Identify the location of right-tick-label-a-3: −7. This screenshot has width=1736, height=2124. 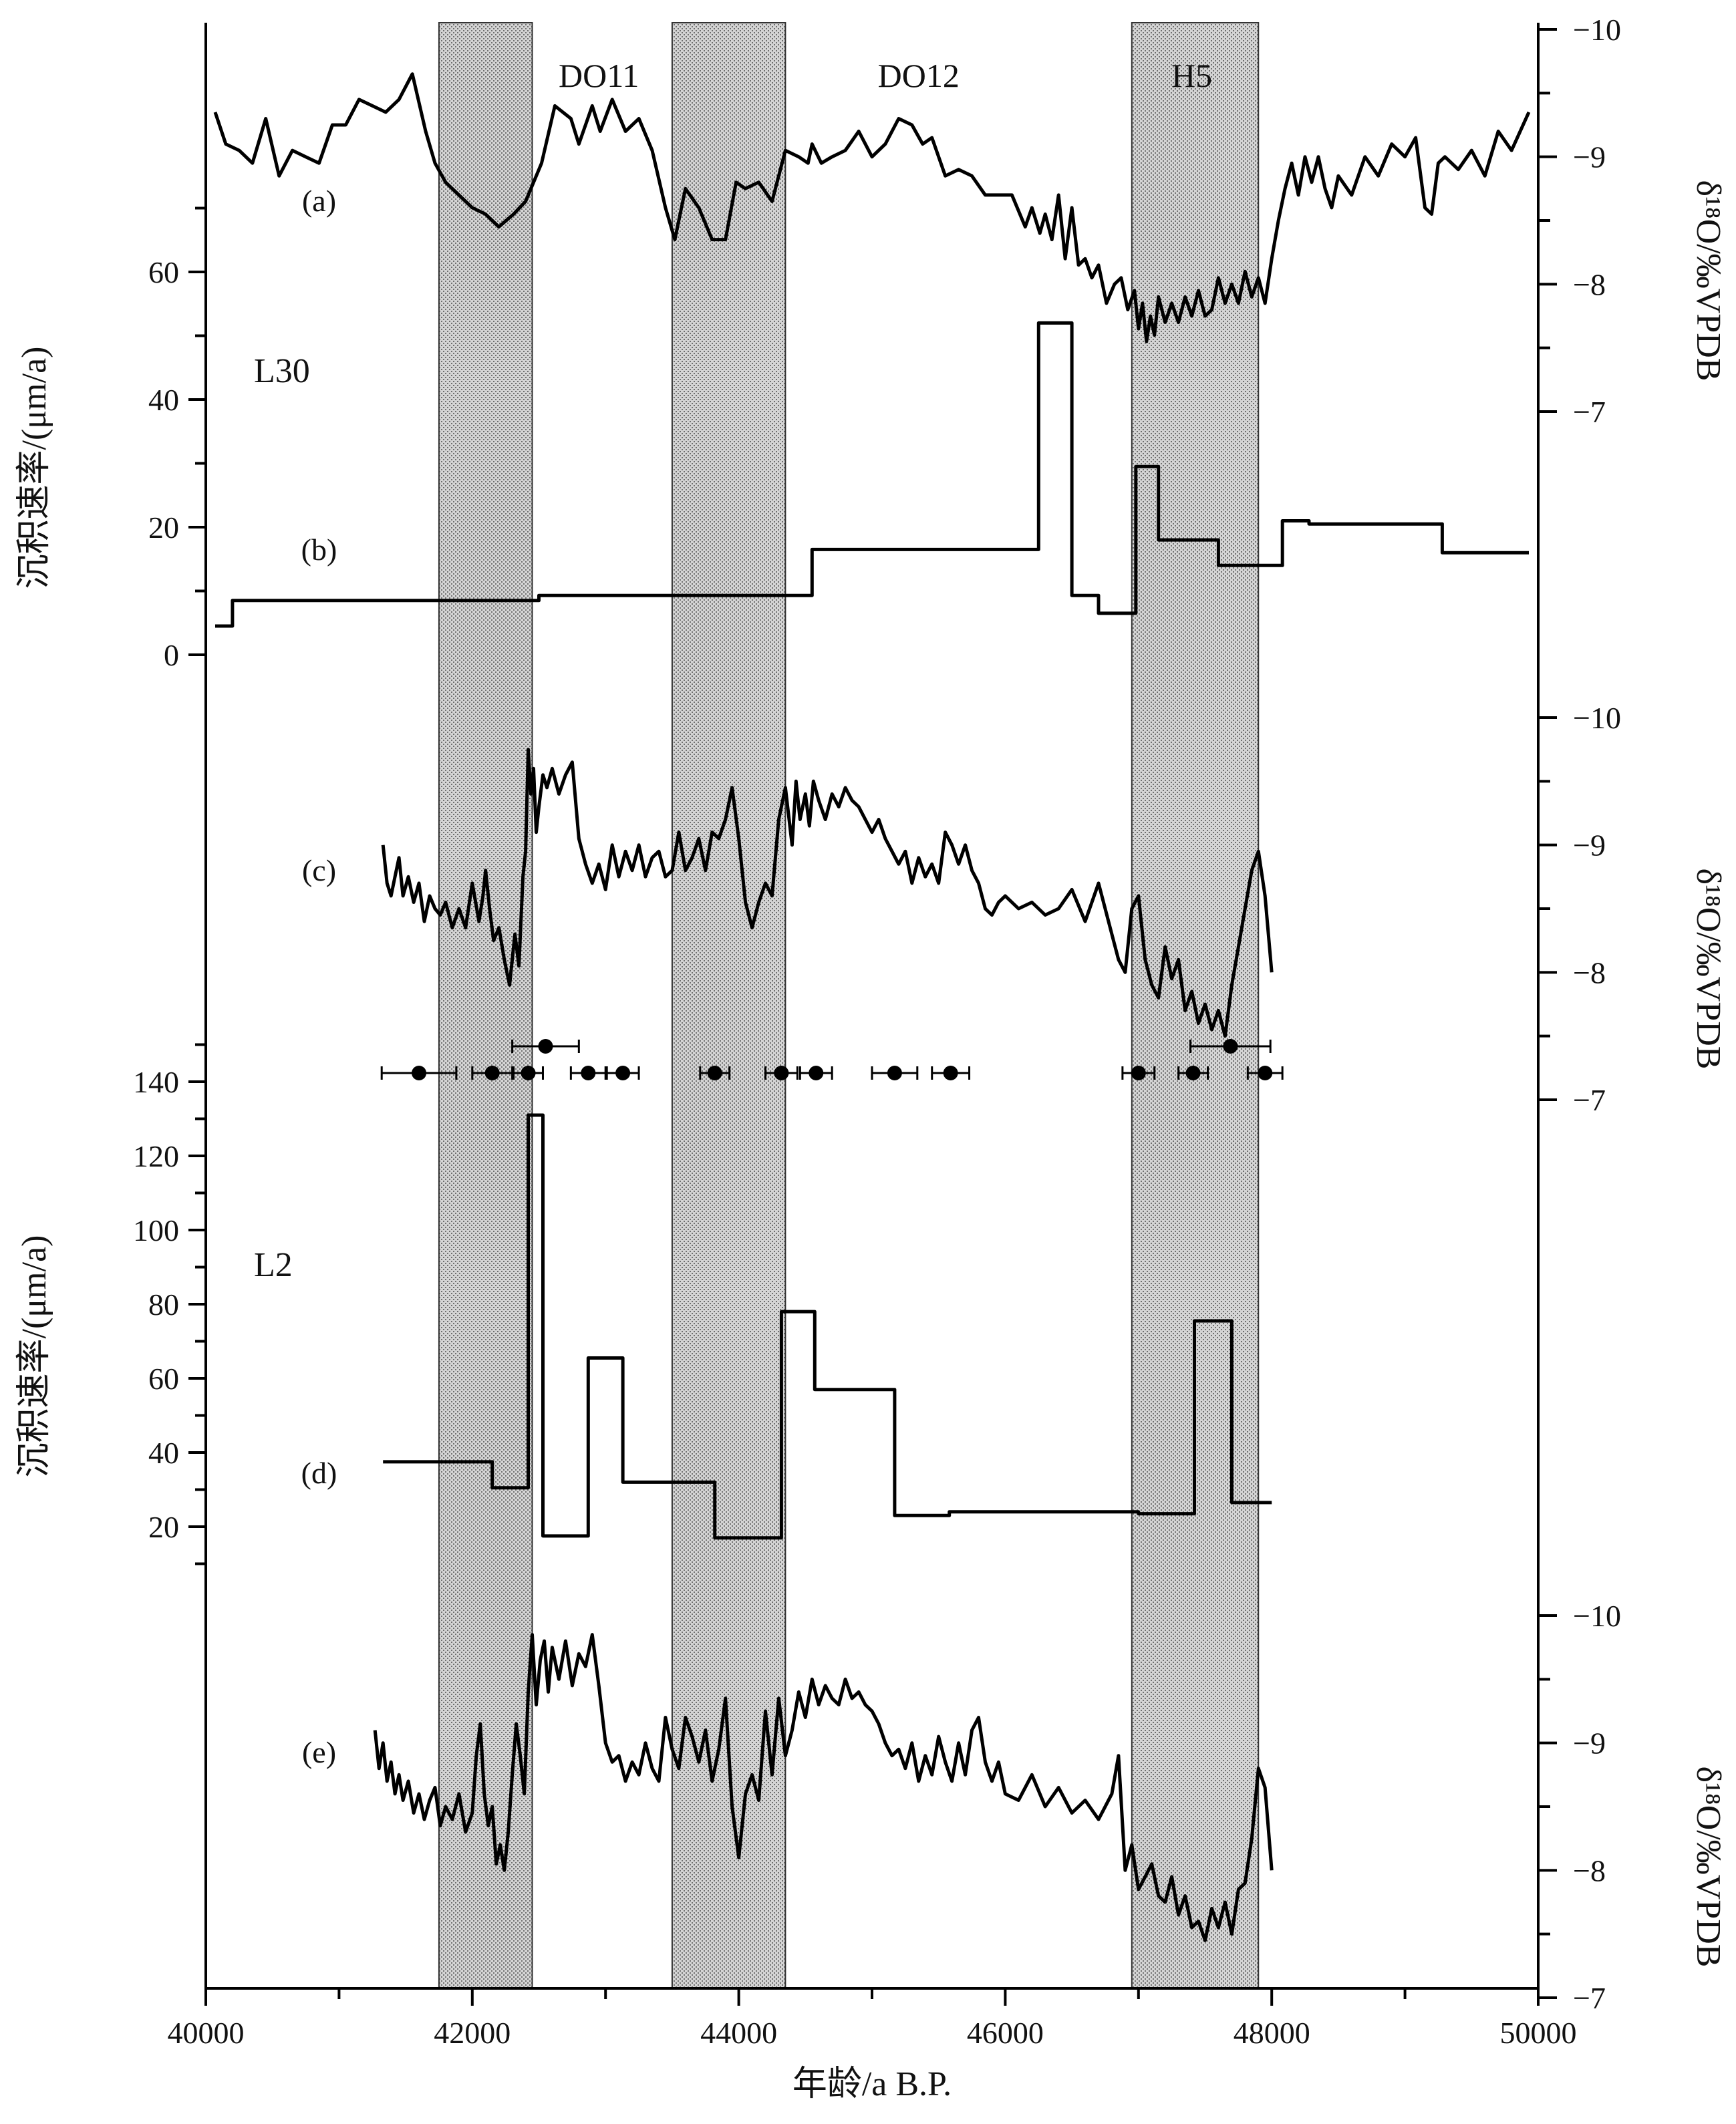
(1589, 412).